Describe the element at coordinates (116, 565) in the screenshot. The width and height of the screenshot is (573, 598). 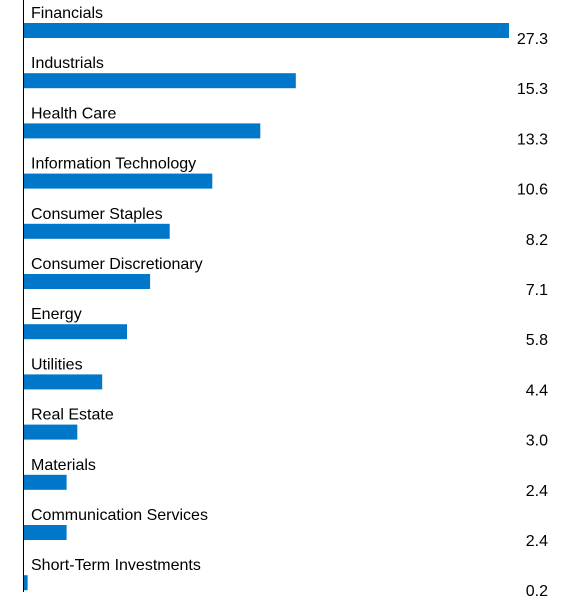
I see `category-label: Short-Term Investments` at that location.